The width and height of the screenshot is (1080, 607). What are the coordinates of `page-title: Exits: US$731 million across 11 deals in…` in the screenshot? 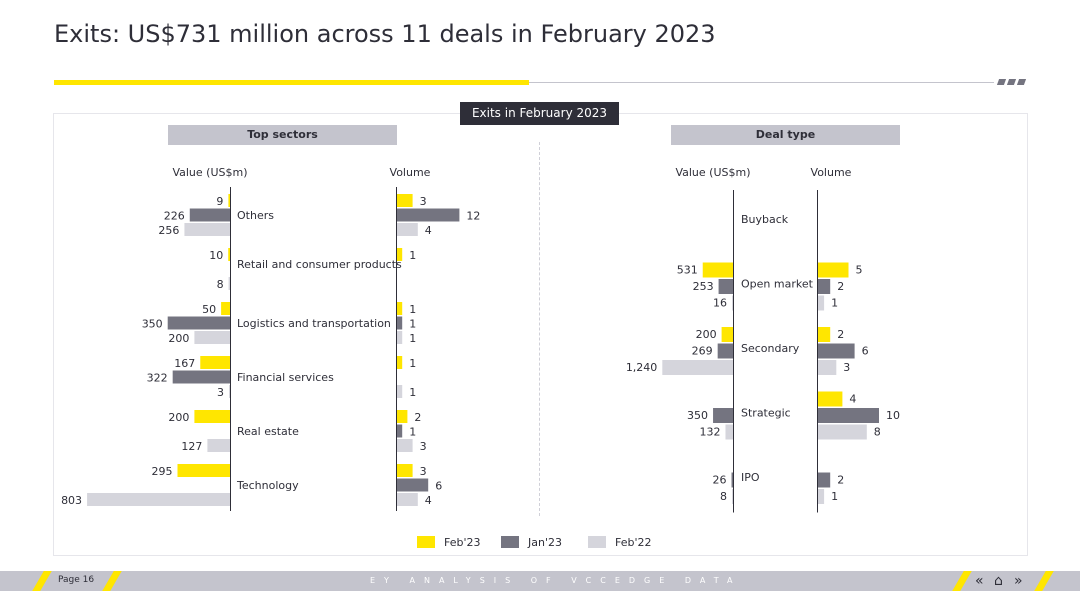 It's located at (385, 34).